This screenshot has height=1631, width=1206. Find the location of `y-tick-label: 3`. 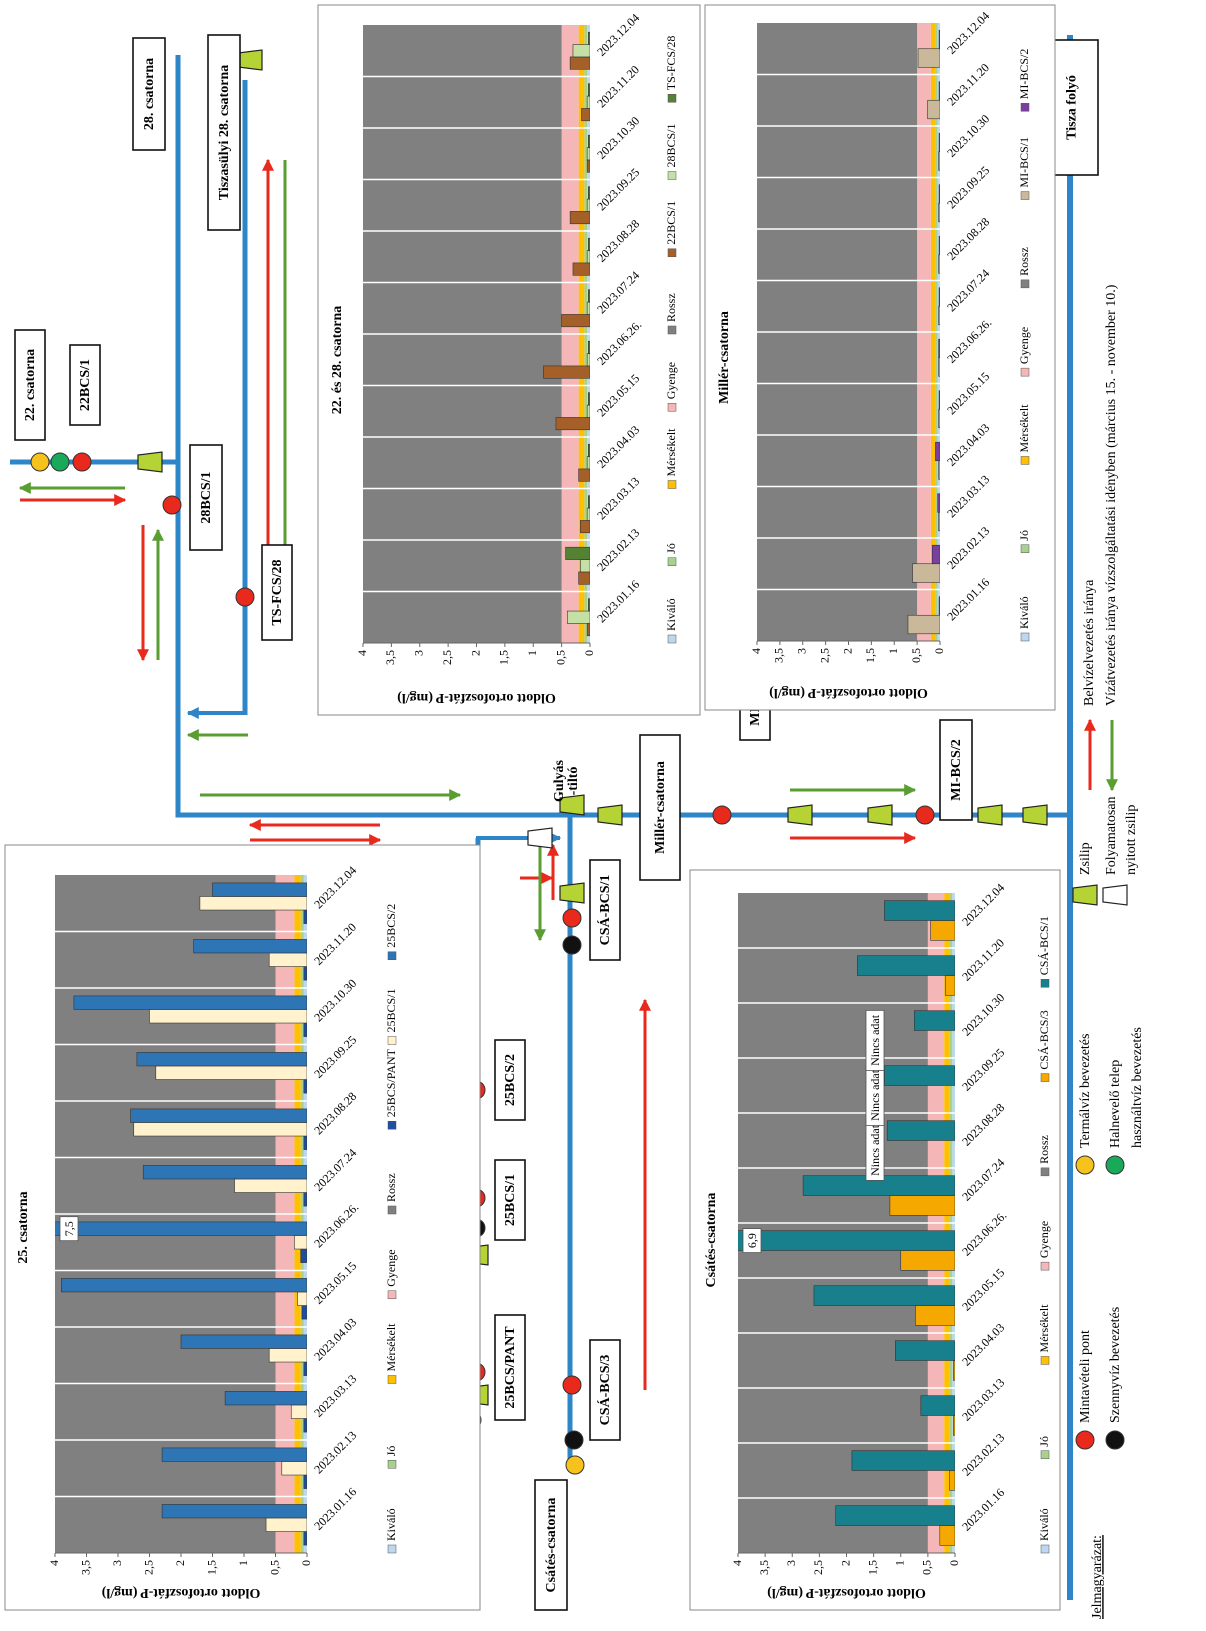

y-tick-label: 3 is located at coordinates (419, 653).